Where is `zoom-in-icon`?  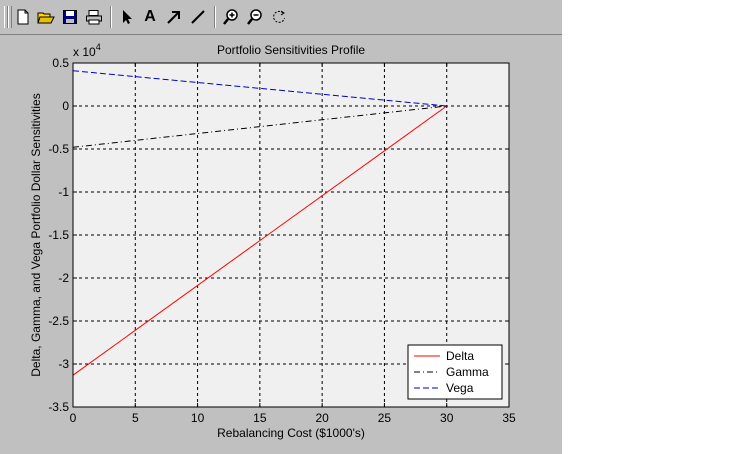
zoom-in-icon is located at coordinates (230, 17).